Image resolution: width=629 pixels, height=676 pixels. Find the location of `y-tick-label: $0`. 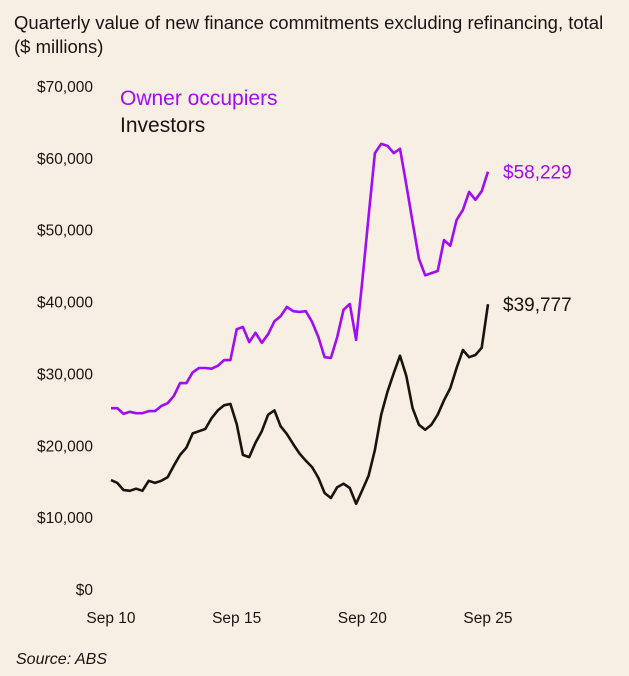

y-tick-label: $0 is located at coordinates (85, 590).